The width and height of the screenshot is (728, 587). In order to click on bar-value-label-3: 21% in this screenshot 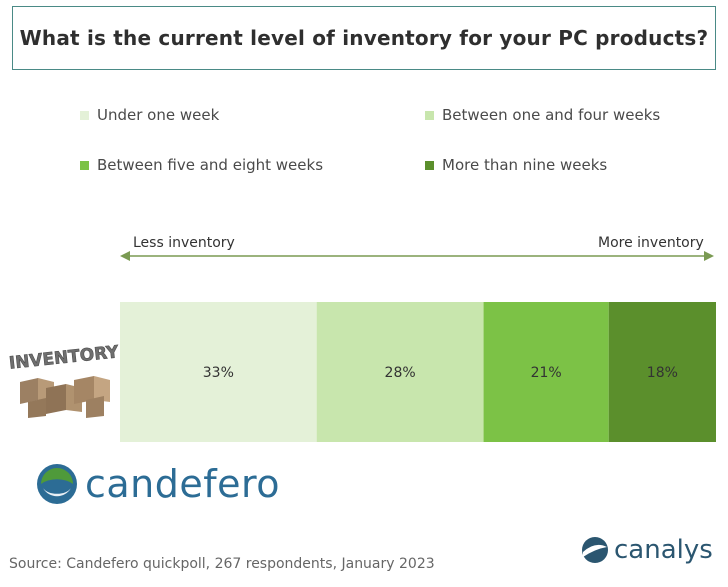, I will do `click(546, 373)`.